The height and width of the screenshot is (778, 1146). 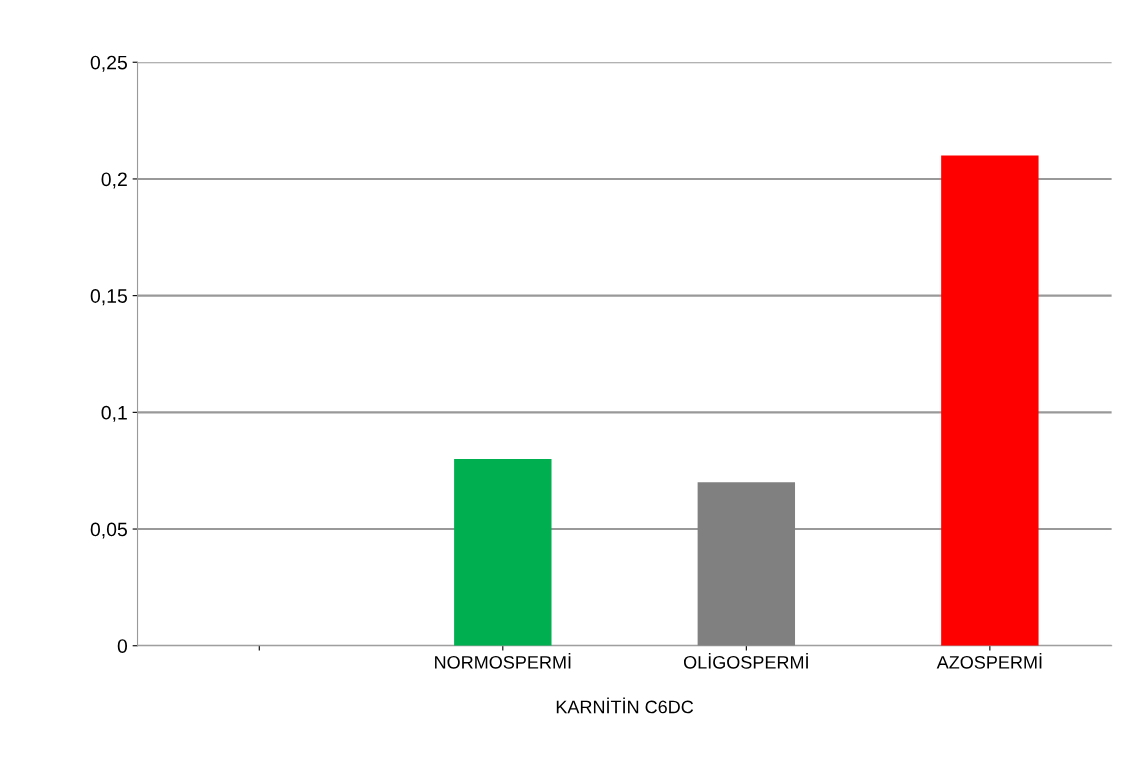 I want to click on x-tick-label: NORMOSPERMİ, so click(x=503, y=660).